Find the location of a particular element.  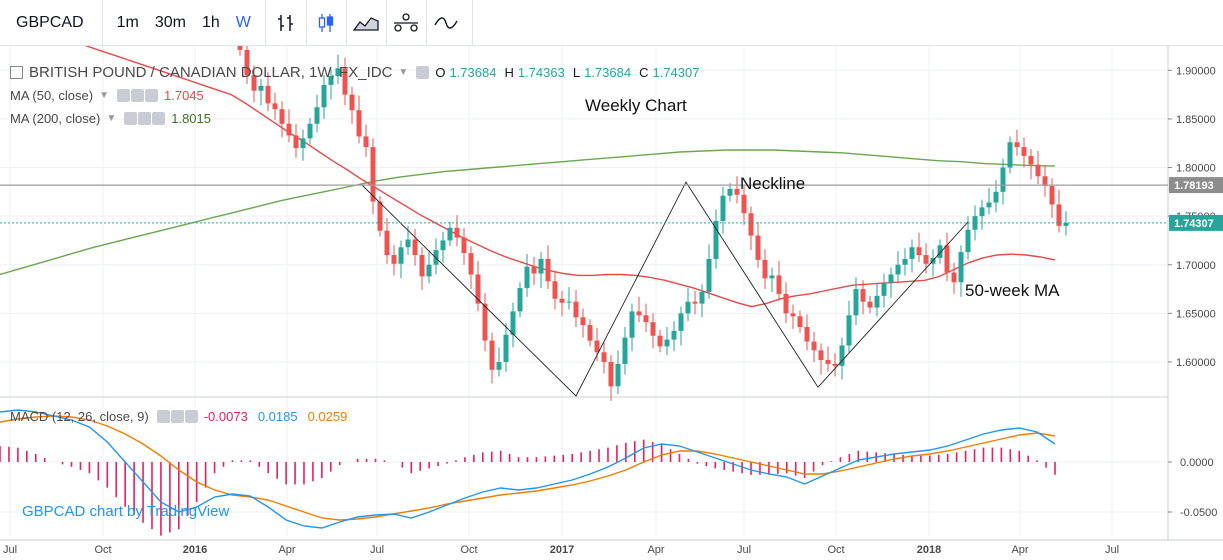

close-value: 1.74307 is located at coordinates (676, 72).